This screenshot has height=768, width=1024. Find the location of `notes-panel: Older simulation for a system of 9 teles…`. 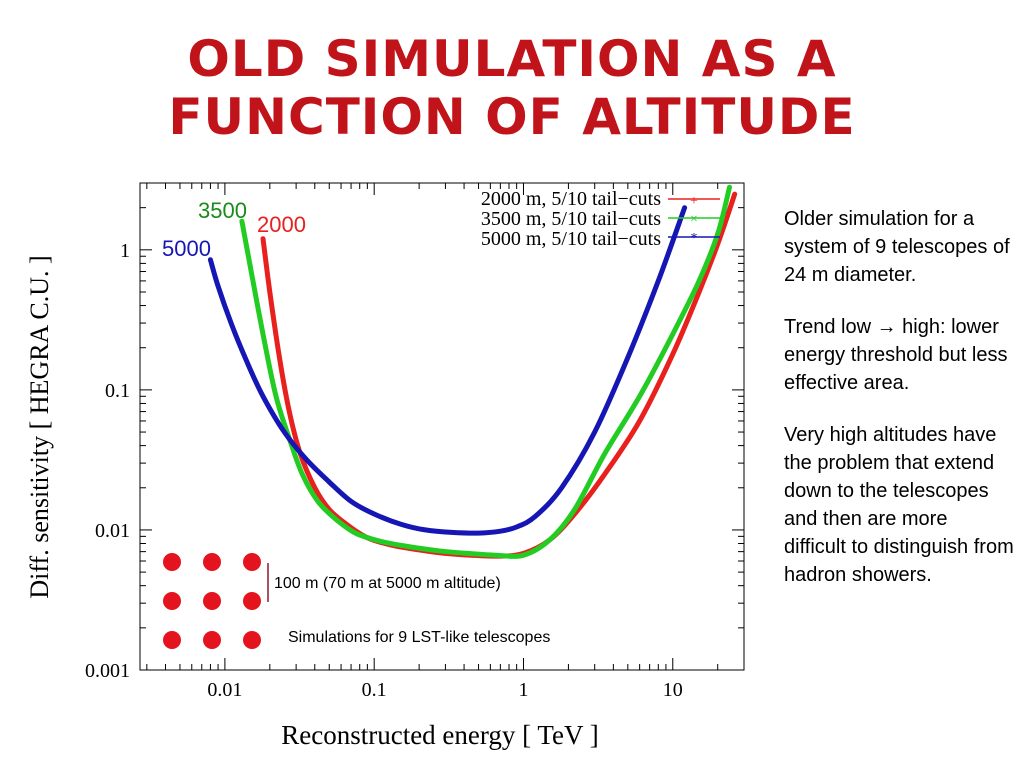

notes-panel: Older simulation for a system of 9 teles… is located at coordinates (899, 409).